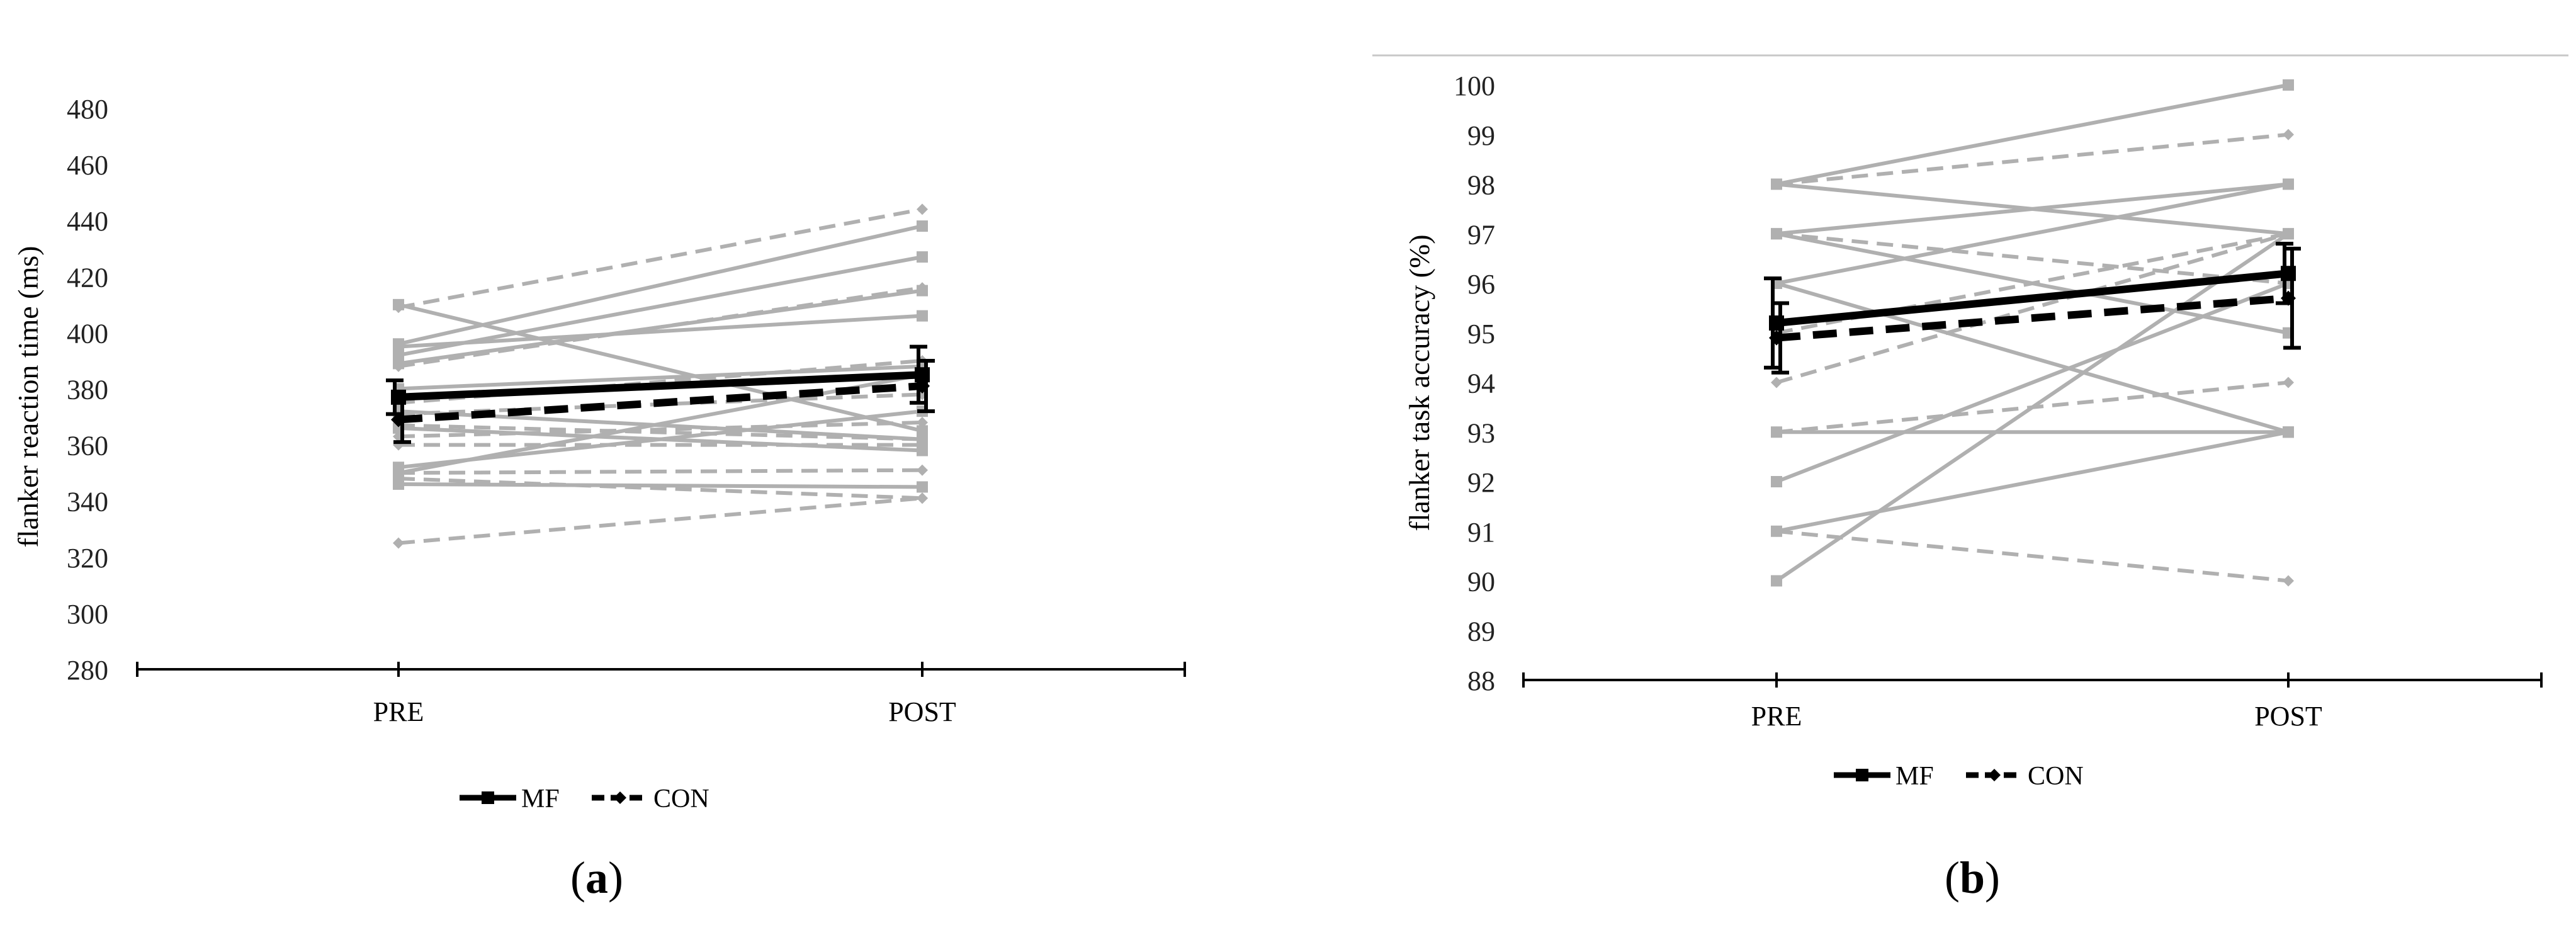  I want to click on y-tick-label: 380, so click(87, 390).